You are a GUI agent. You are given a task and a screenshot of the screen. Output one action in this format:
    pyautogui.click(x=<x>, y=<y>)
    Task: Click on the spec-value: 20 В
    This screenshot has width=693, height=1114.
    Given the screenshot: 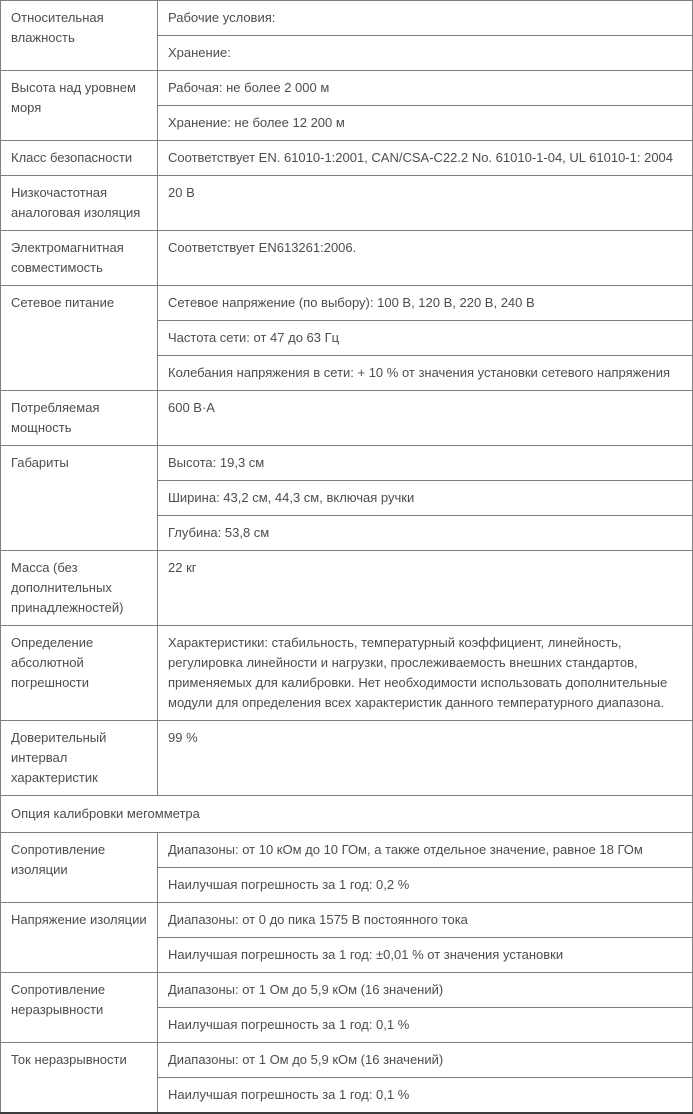 What is the action you would take?
    pyautogui.click(x=425, y=203)
    